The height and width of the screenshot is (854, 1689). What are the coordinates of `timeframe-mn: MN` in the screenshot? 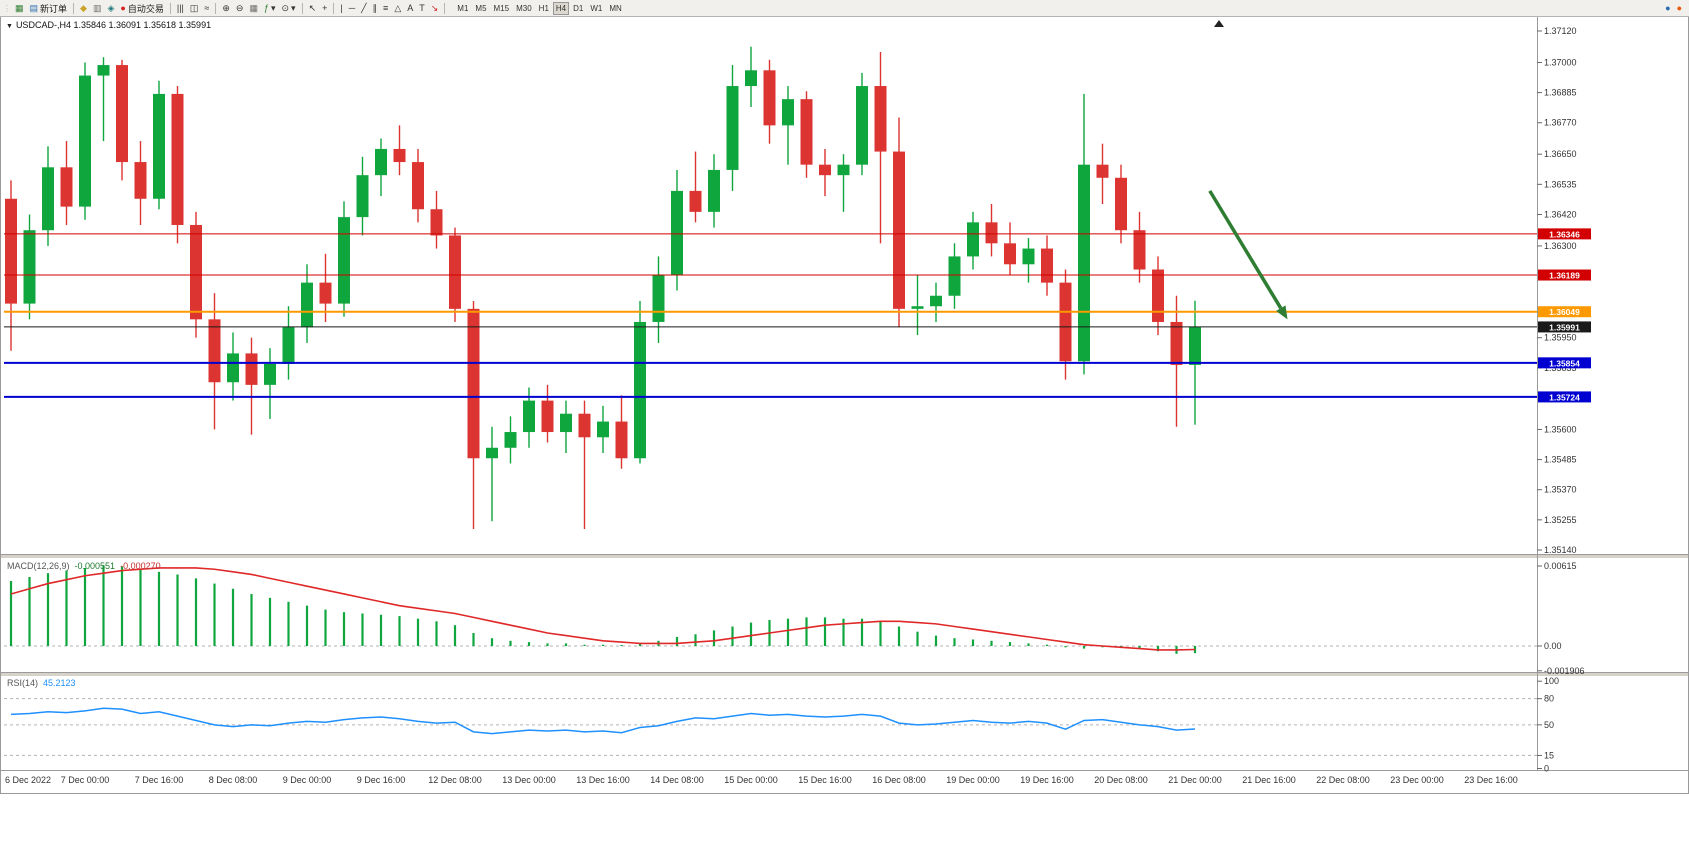 It's located at (615, 8).